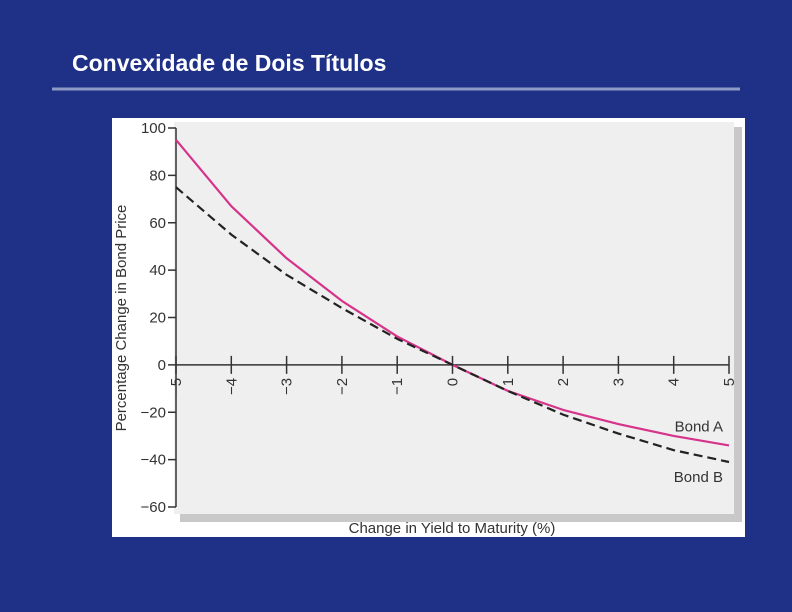 The width and height of the screenshot is (792, 612). I want to click on y-tick-label: 100, so click(153, 128).